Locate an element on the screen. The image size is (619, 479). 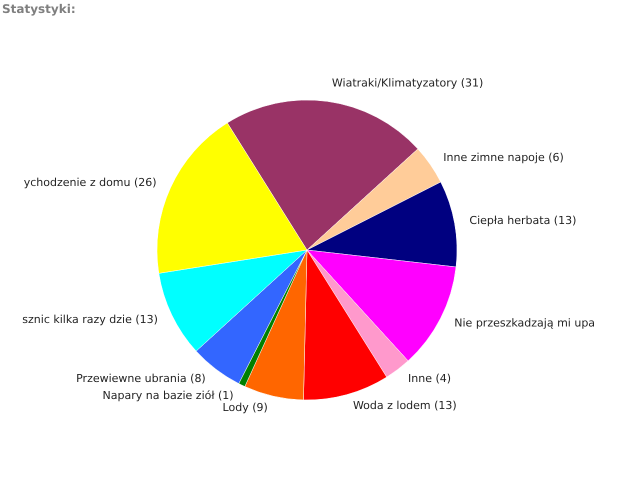
slice-label: Napary na bazie ziół (1) is located at coordinates (168, 395).